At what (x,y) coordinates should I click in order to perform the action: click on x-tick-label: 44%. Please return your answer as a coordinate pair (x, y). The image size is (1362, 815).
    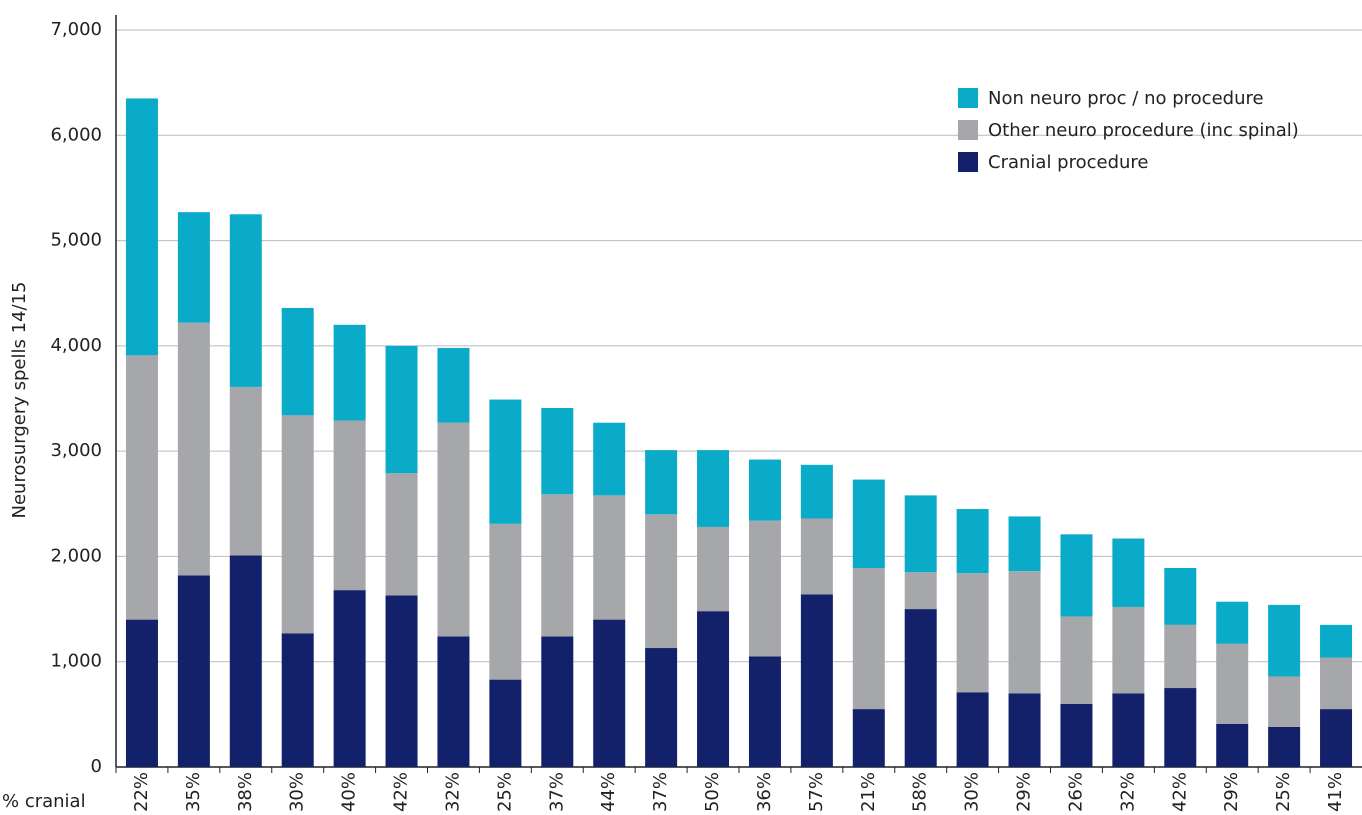
    Looking at the image, I should click on (608, 792).